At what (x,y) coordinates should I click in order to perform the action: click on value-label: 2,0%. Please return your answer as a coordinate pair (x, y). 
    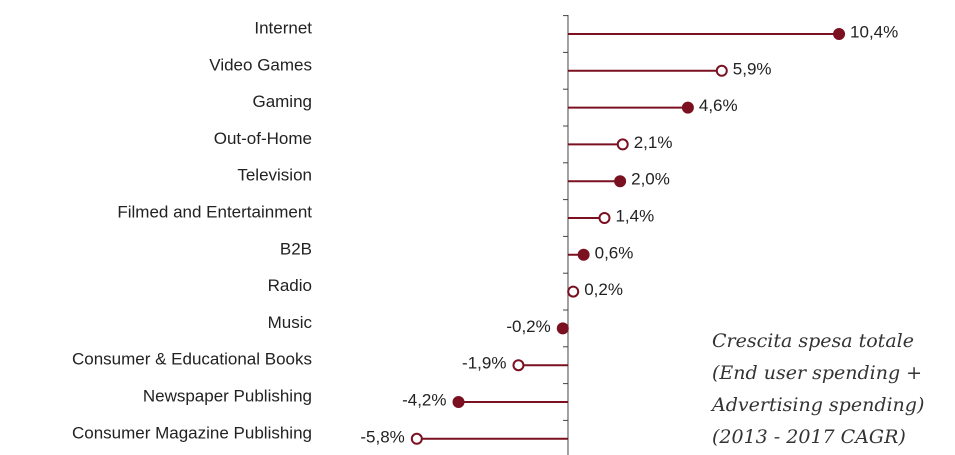
    Looking at the image, I should click on (650, 179).